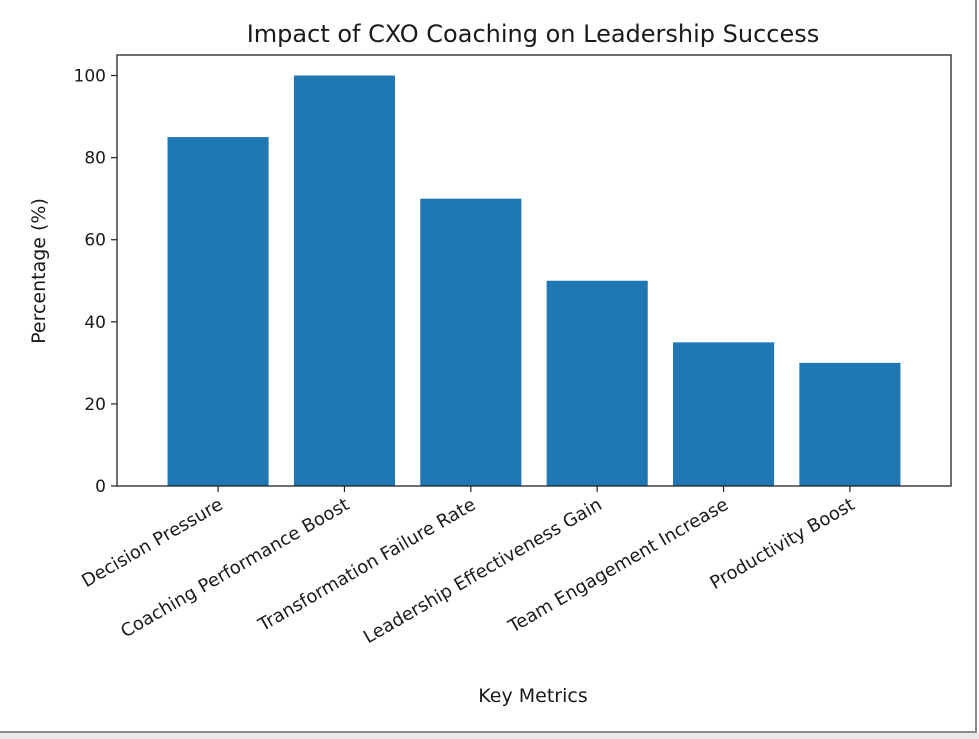 The image size is (979, 739). What do you see at coordinates (95, 323) in the screenshot?
I see `y-tick-label: 40` at bounding box center [95, 323].